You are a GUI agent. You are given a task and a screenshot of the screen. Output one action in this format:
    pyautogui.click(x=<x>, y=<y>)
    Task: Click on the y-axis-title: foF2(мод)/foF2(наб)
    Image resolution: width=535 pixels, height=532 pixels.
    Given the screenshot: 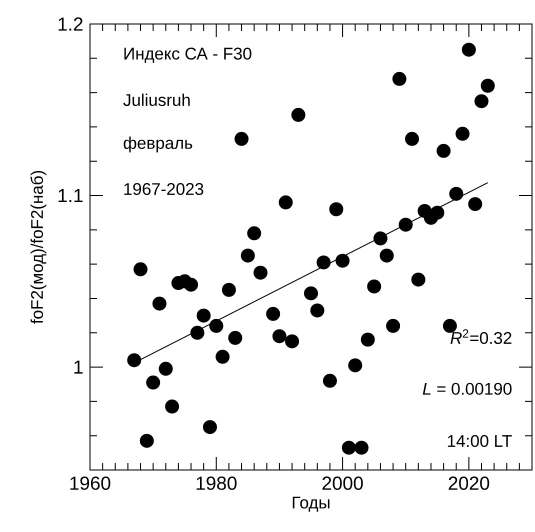 What is the action you would take?
    pyautogui.click(x=38, y=247)
    